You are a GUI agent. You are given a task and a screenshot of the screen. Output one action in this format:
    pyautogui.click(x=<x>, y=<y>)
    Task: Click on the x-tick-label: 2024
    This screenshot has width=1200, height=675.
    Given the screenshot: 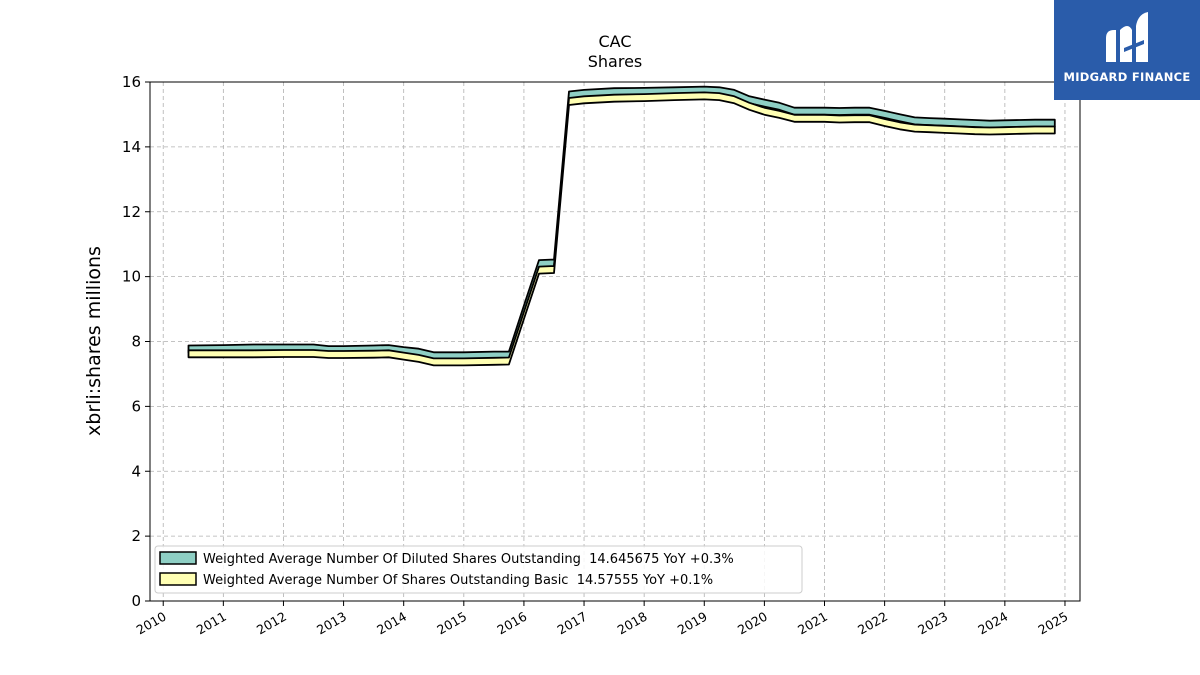 What is the action you would take?
    pyautogui.click(x=992, y=623)
    